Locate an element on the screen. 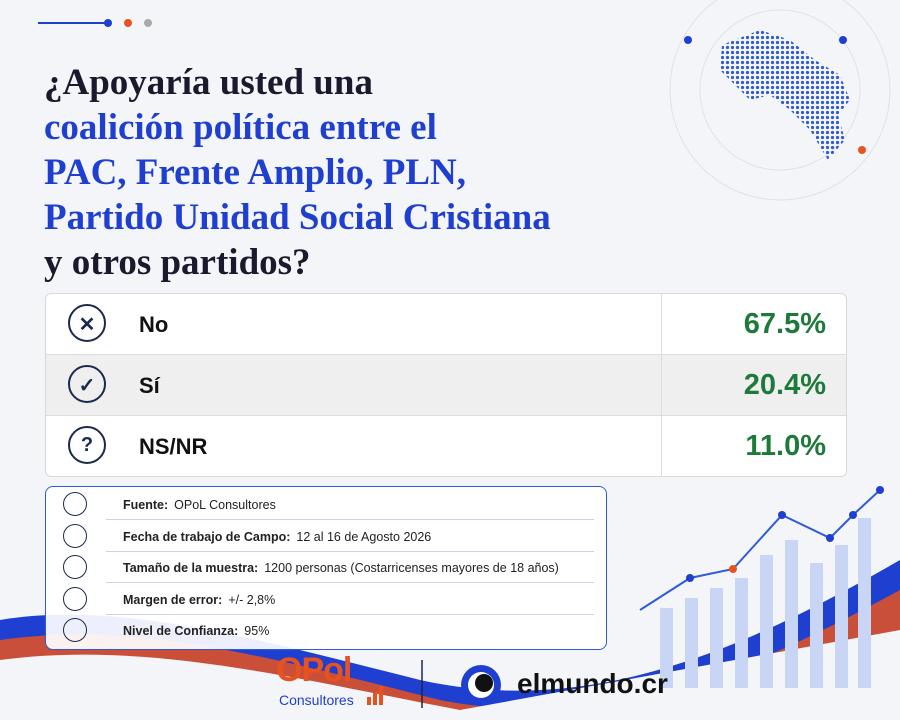 This screenshot has width=900, height=720. detail-text: Margen de error: +/- 2,8% is located at coordinates (199, 600).